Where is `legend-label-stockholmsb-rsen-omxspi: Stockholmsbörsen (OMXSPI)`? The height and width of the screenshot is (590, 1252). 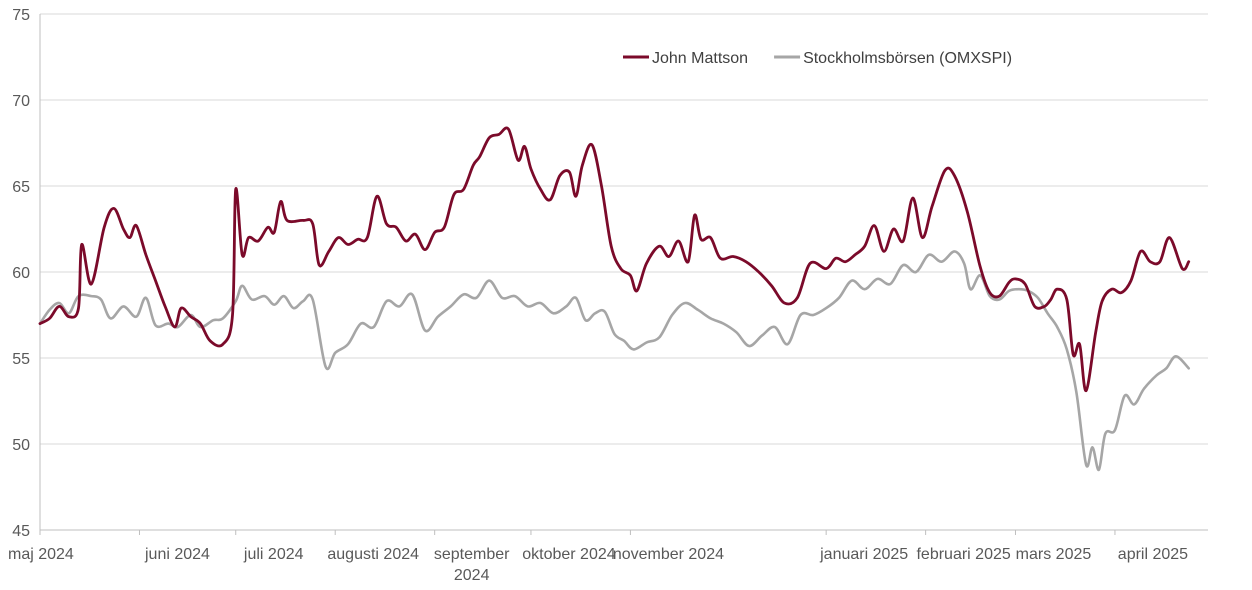 legend-label-stockholmsb-rsen-omxspi: Stockholmsbörsen (OMXSPI) is located at coordinates (907, 58).